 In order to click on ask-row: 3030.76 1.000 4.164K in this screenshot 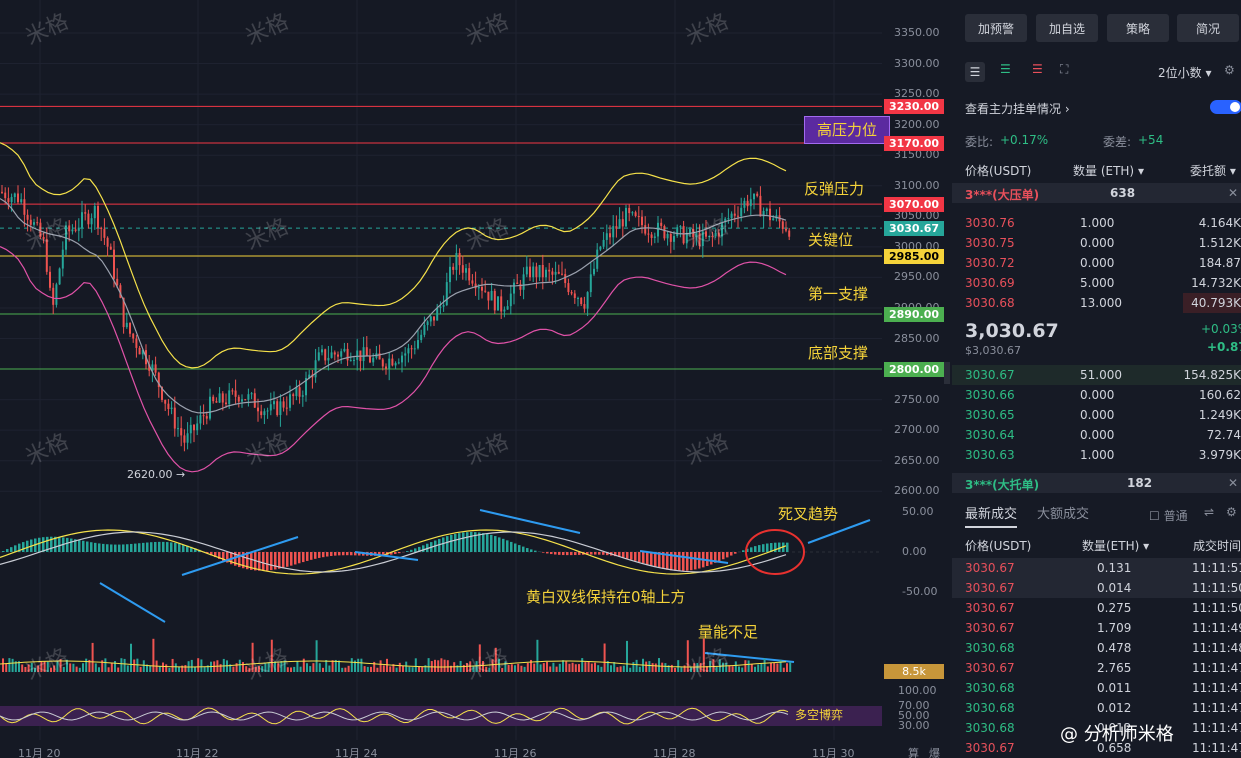, I will do `click(1096, 223)`.